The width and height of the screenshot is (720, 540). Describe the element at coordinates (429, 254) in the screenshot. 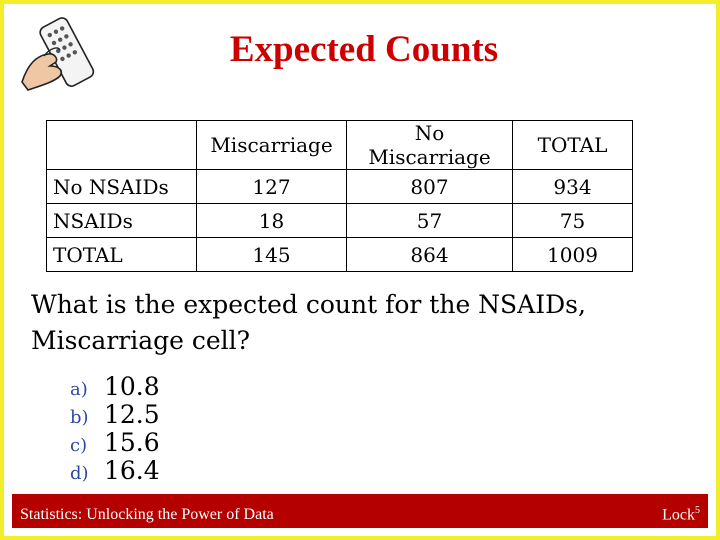

I see `table-cell: 864` at that location.